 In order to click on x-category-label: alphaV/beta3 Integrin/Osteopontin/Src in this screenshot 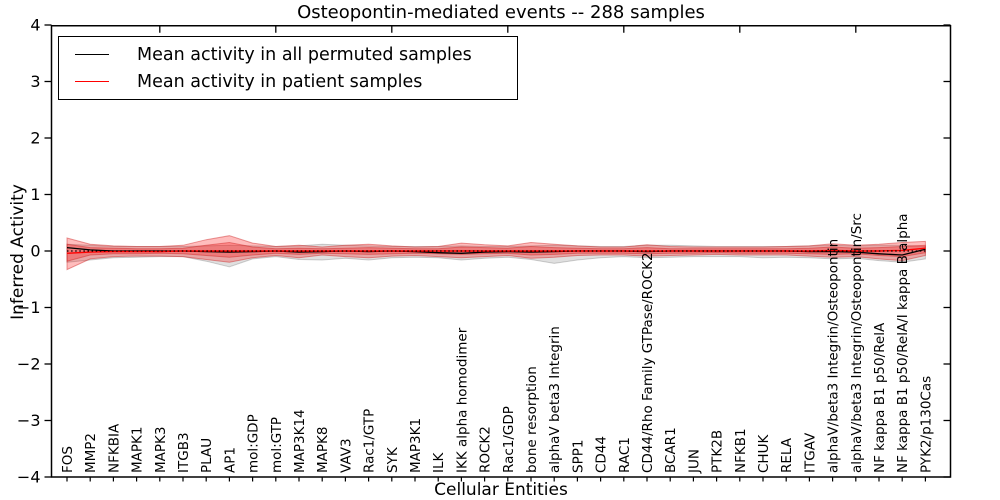, I will do `click(857, 343)`.